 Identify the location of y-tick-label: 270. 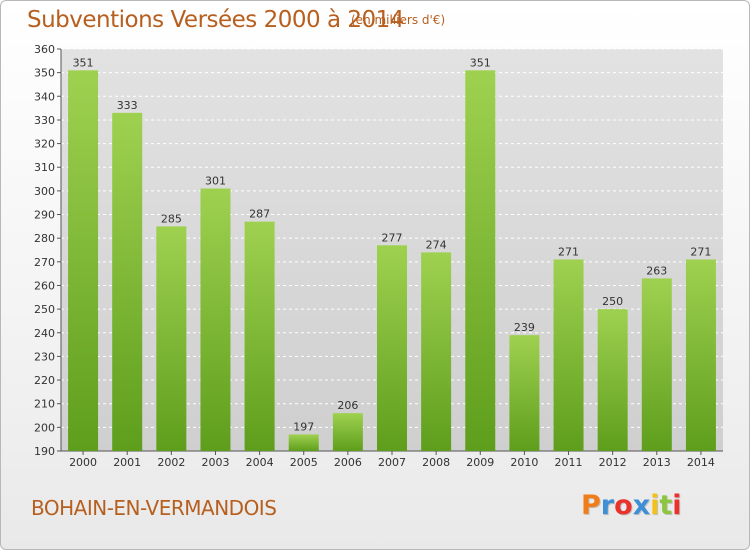
(44, 262).